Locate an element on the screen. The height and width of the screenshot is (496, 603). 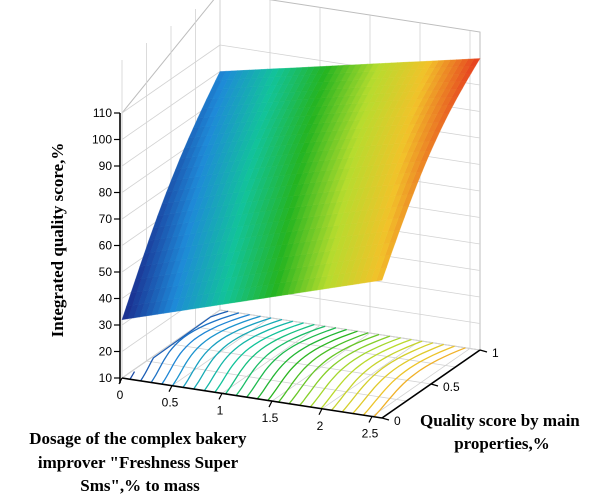
z-tick-label: 50 is located at coordinates (106, 272).